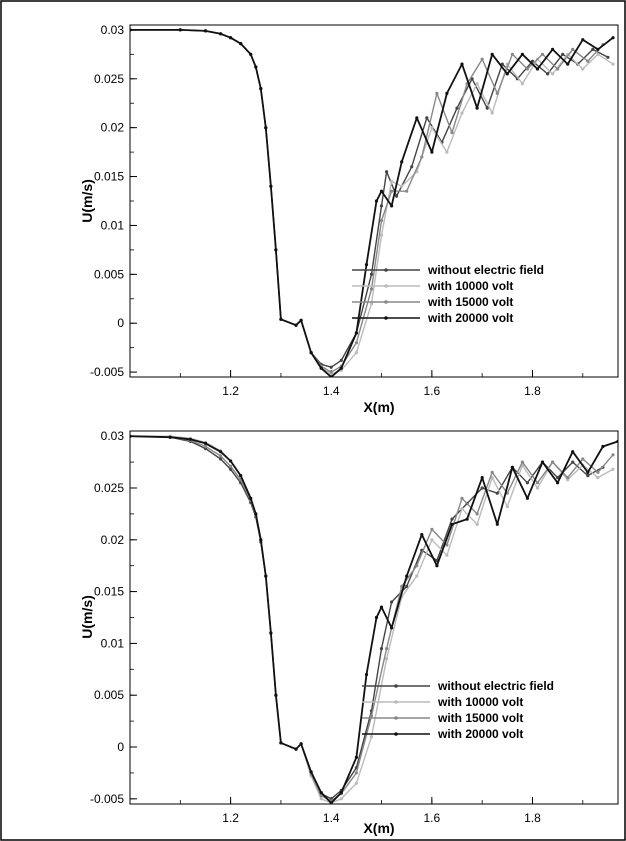 Image resolution: width=626 pixels, height=841 pixels. I want to click on legend-marker, so click(386, 270).